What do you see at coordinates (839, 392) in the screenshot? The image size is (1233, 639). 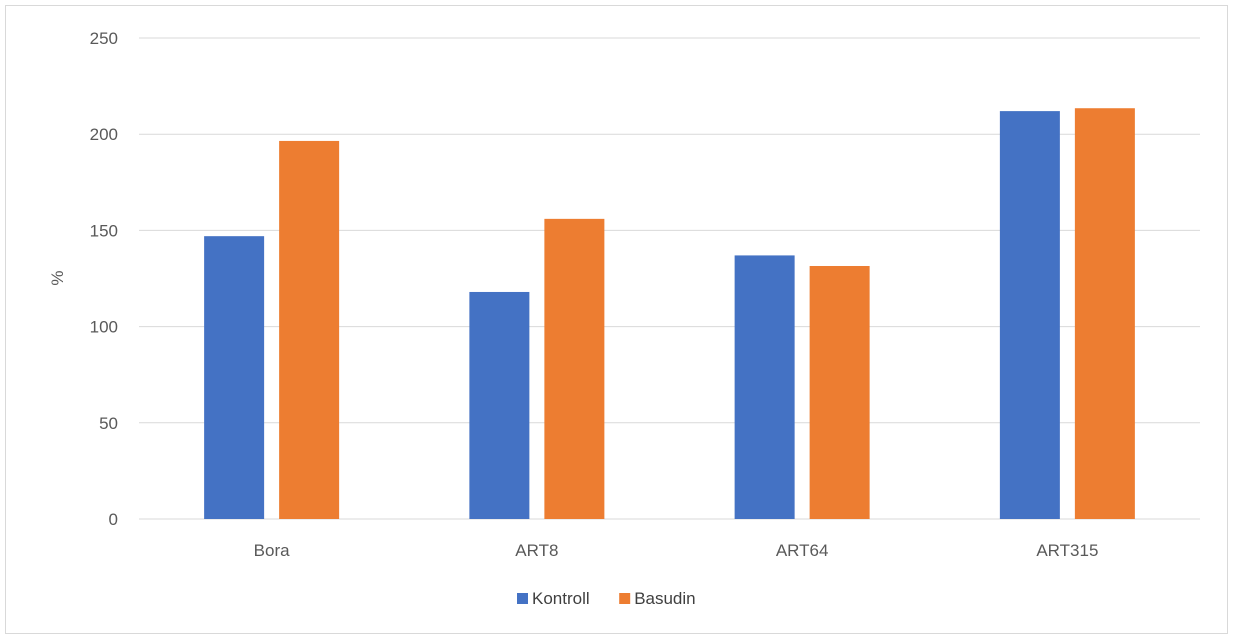 I see `bar-basudin-art64` at bounding box center [839, 392].